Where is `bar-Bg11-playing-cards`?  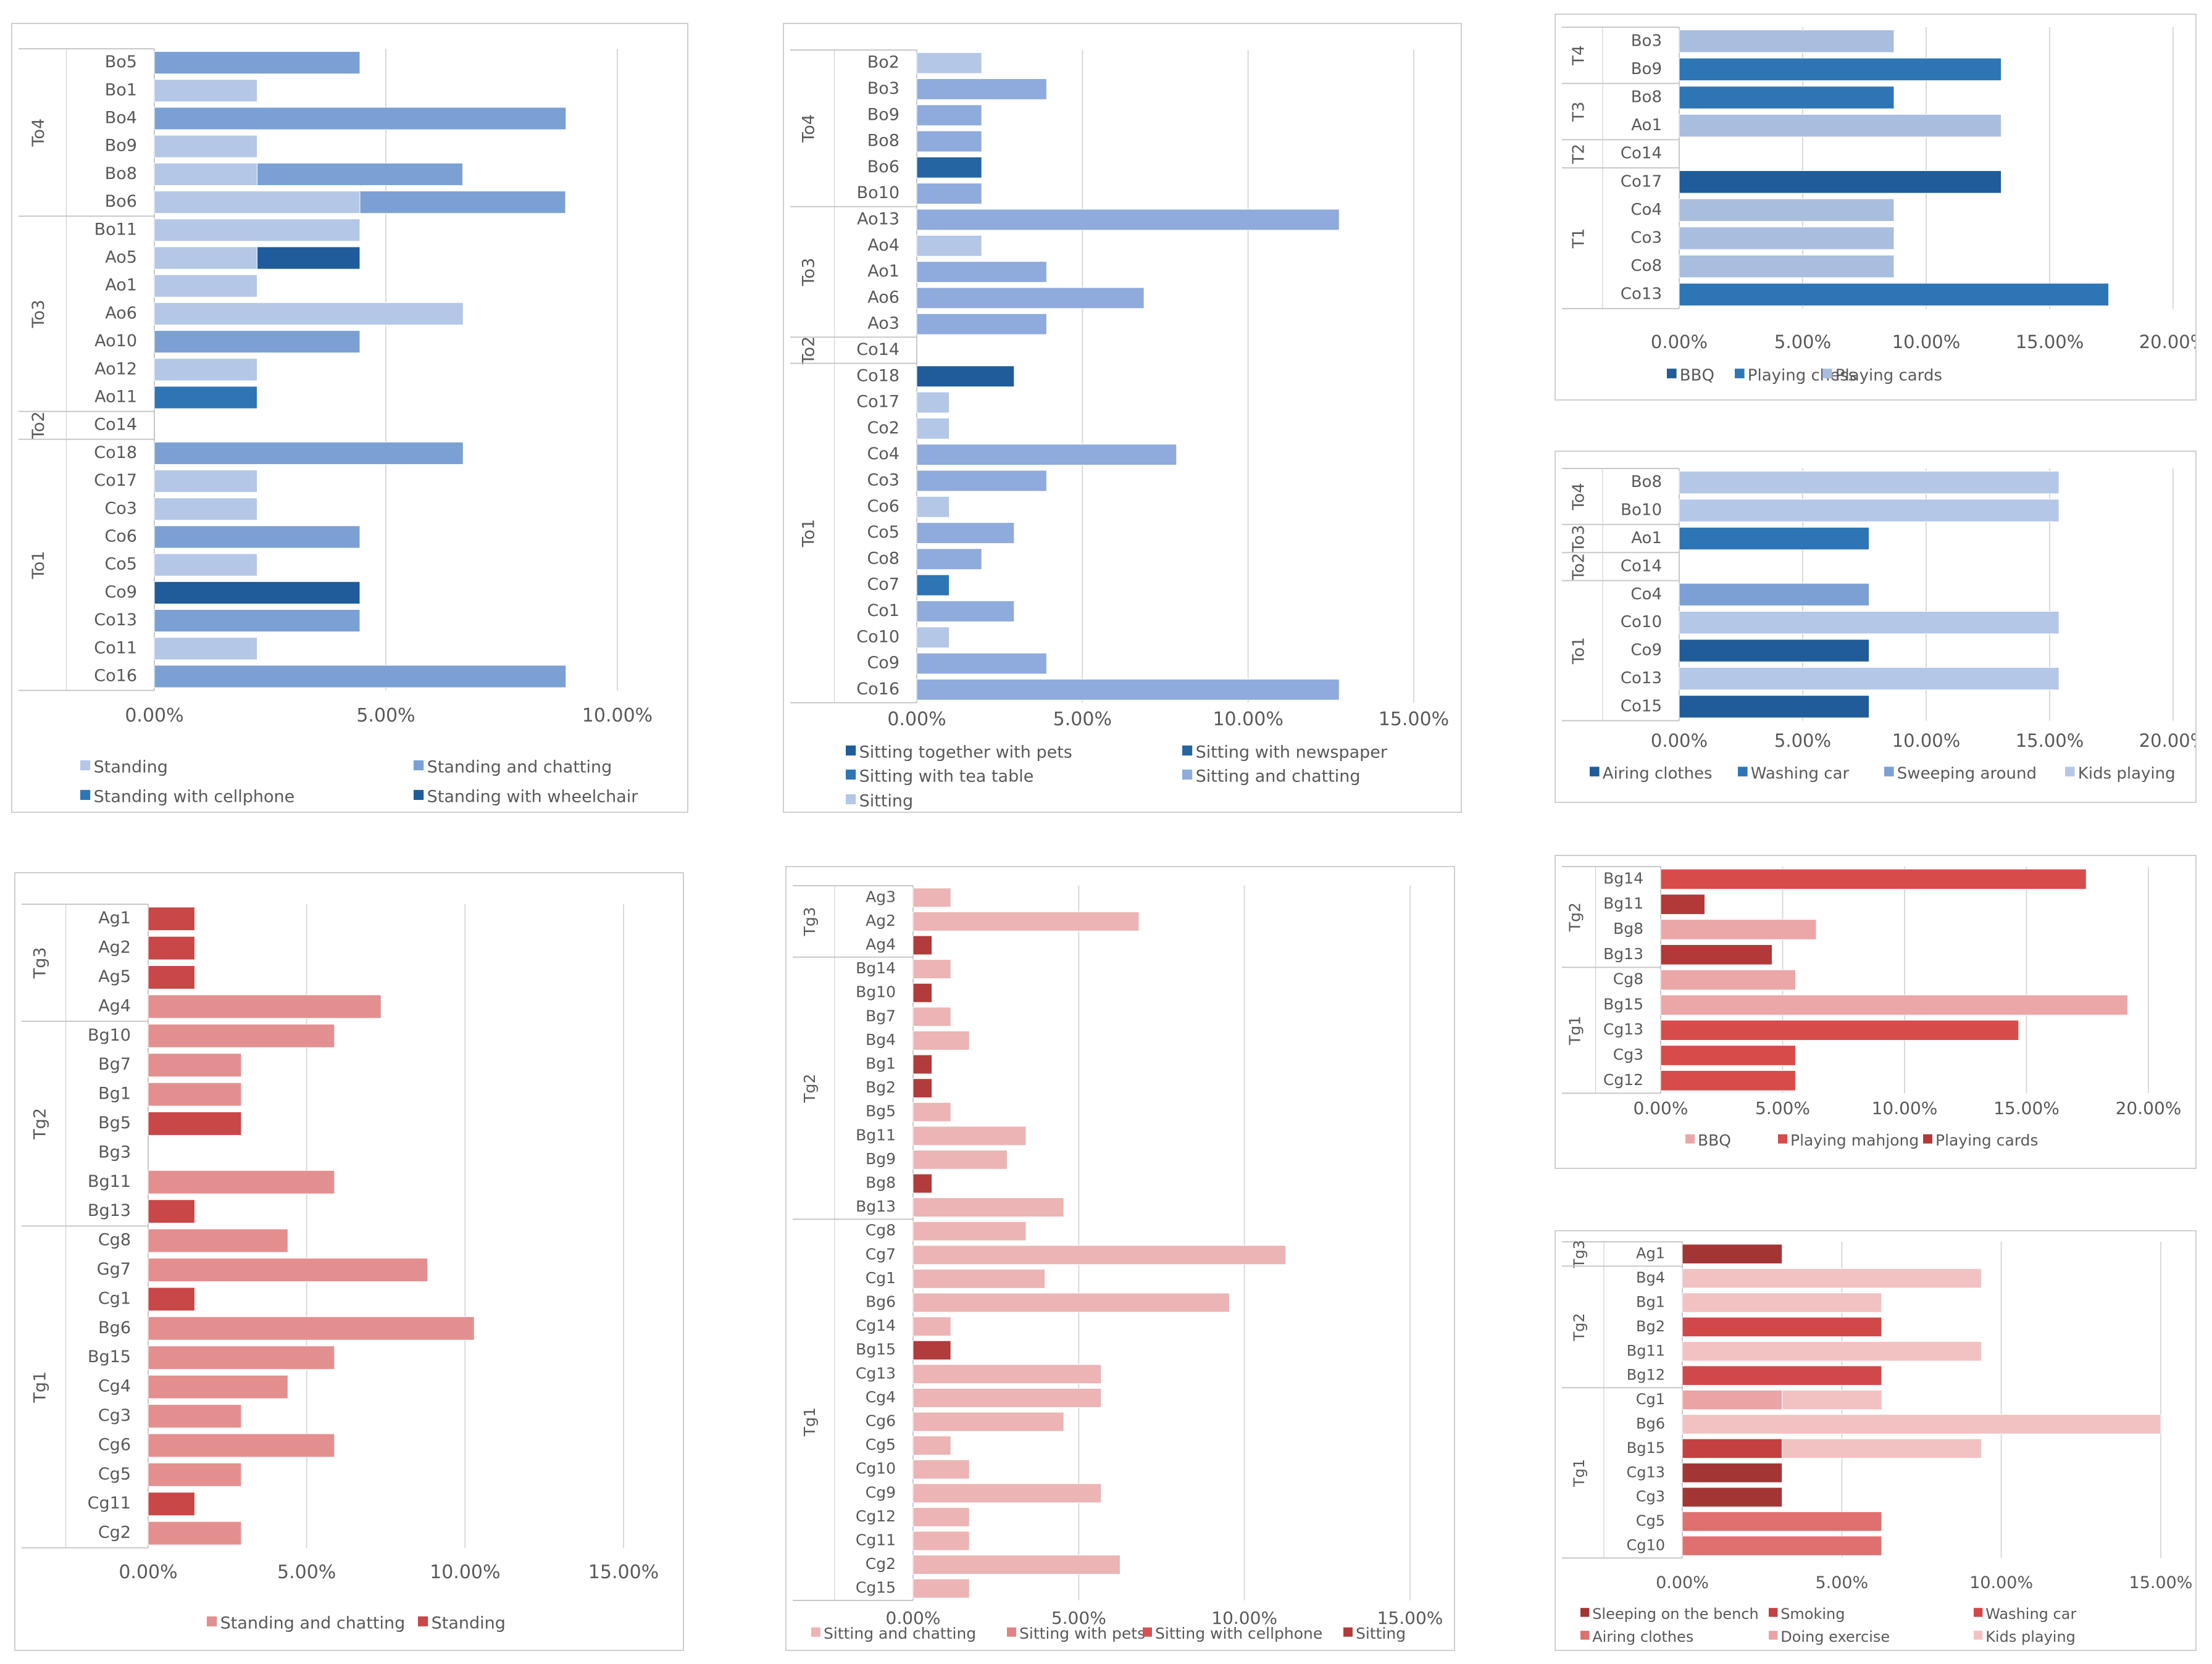 bar-Bg11-playing-cards is located at coordinates (1682, 904).